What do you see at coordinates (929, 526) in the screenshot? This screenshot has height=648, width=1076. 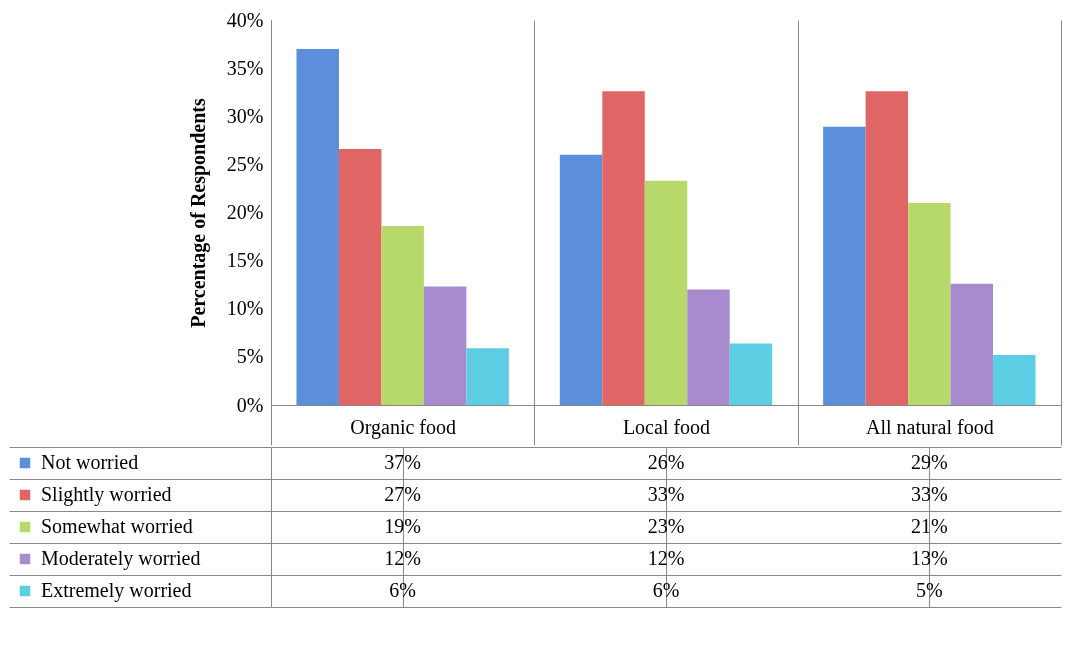 I see `data-label: 21%` at bounding box center [929, 526].